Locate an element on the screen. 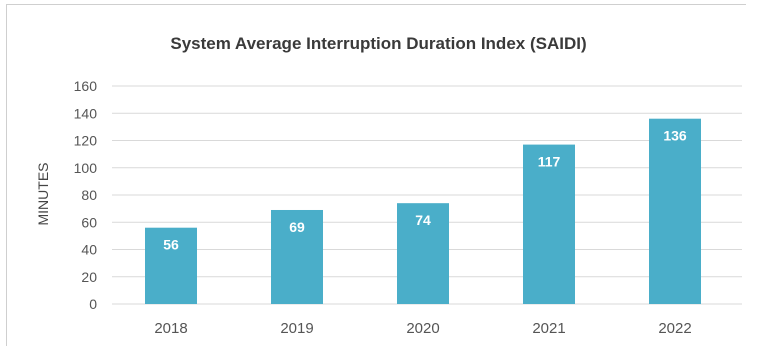 Image resolution: width=757 pixels, height=346 pixels. y-tick-label: 0 is located at coordinates (93, 304).